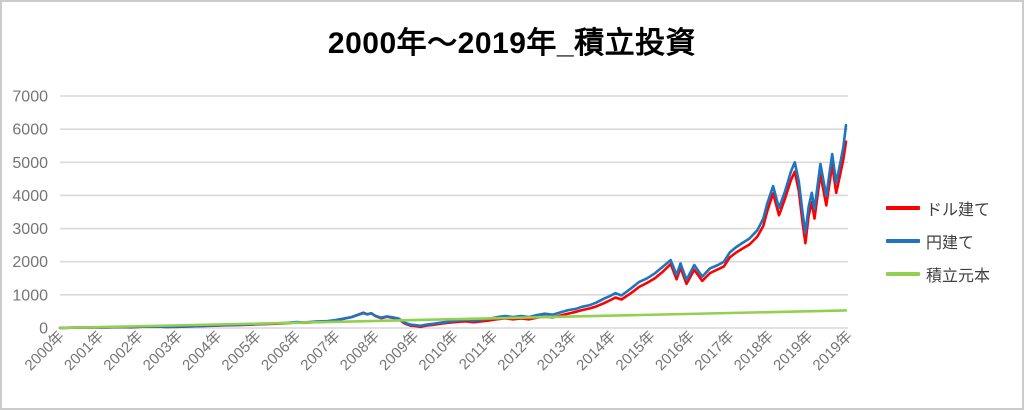  Describe the element at coordinates (30, 229) in the screenshot. I see `y-axis-tick-label: 3000` at that location.